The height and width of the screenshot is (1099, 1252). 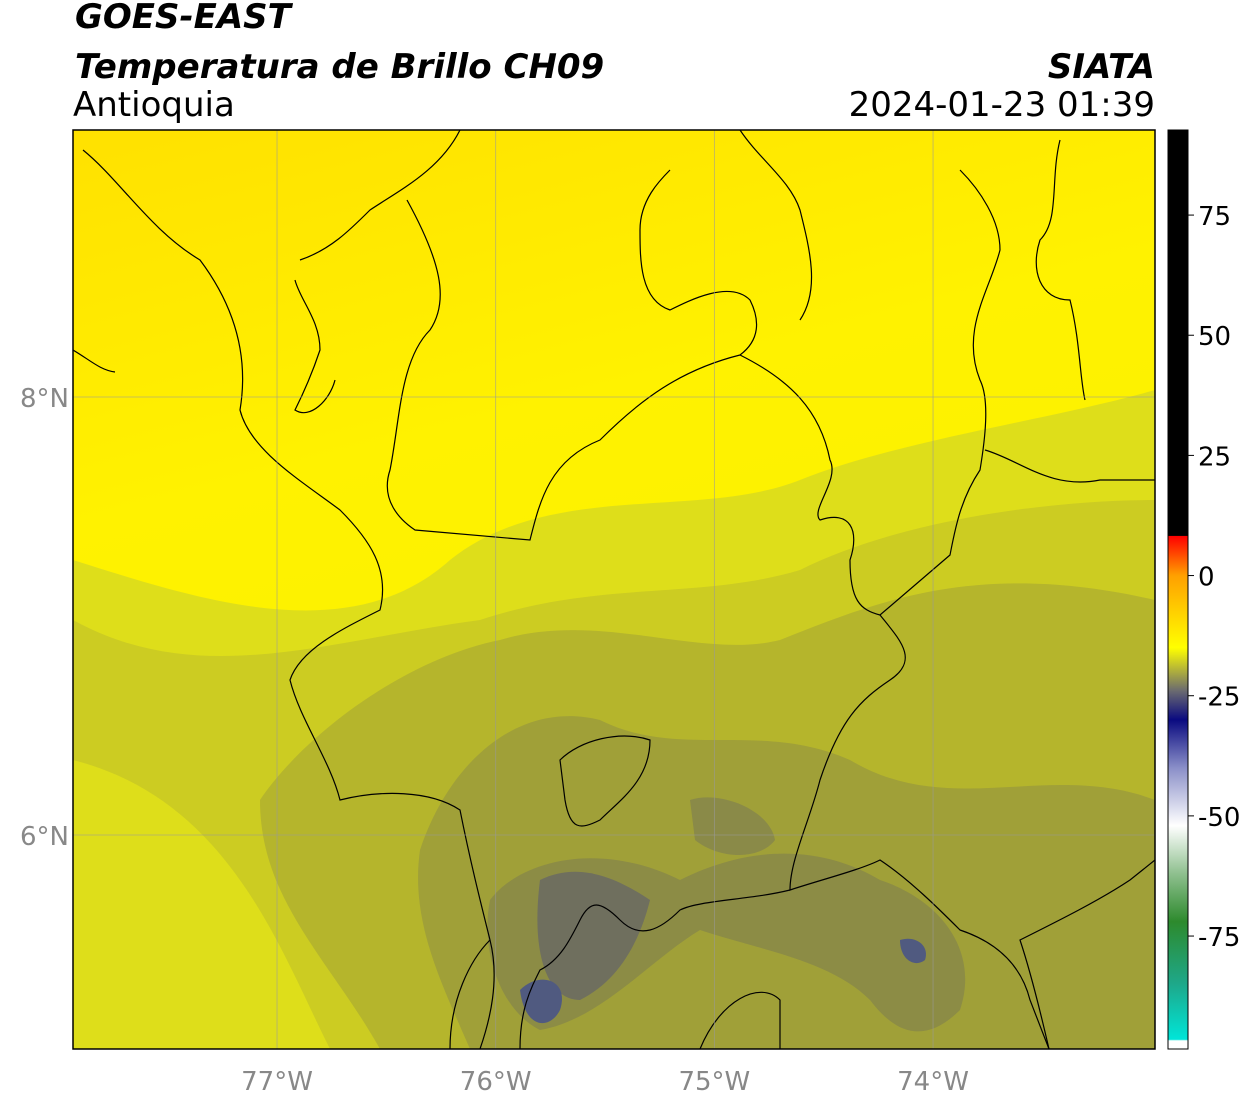 What do you see at coordinates (1219, 818) in the screenshot?
I see `colorbar-tick-label: -50` at bounding box center [1219, 818].